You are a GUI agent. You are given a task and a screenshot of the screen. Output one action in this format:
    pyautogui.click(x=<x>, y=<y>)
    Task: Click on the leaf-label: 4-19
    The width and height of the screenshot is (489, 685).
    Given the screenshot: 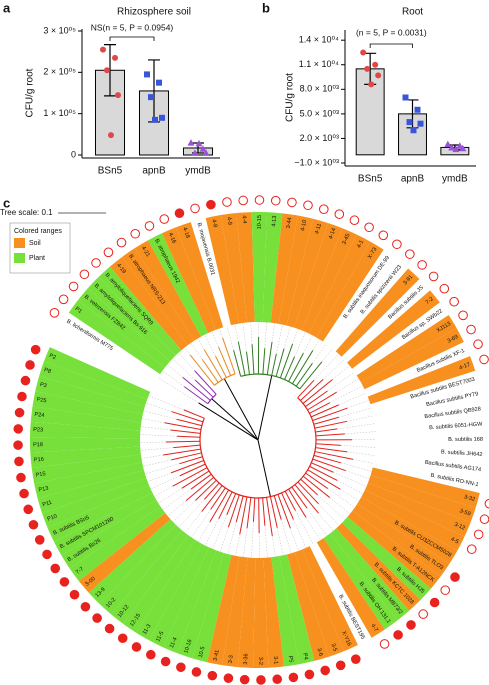 What is the action you would take?
    pyautogui.click(x=121, y=268)
    